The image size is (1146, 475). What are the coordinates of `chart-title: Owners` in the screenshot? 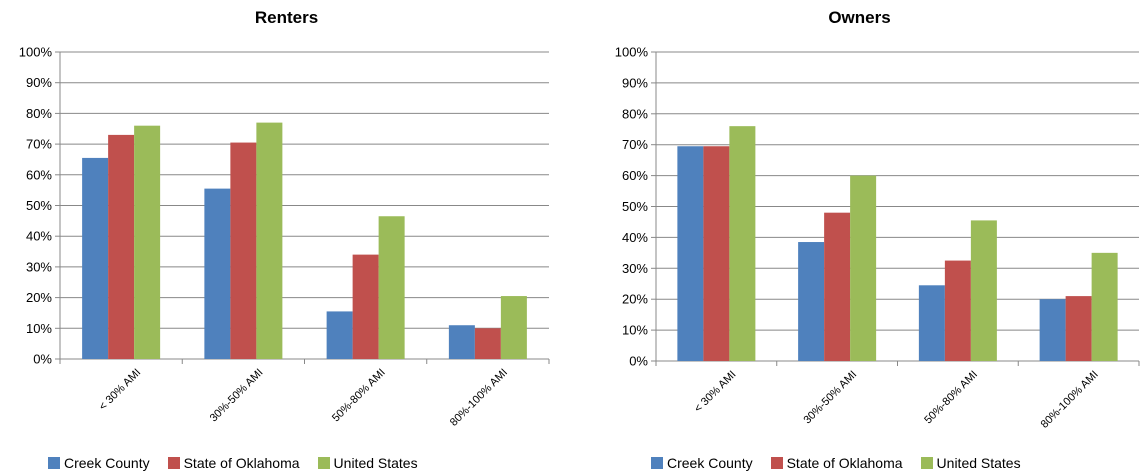 It's located at (859, 17).